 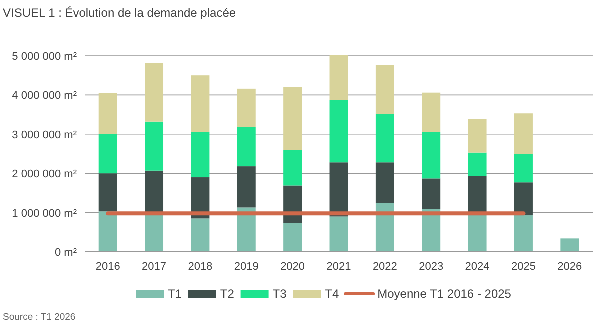 What do you see at coordinates (45, 96) in the screenshot?
I see `y-tick-label: 4 000 000 m²` at bounding box center [45, 96].